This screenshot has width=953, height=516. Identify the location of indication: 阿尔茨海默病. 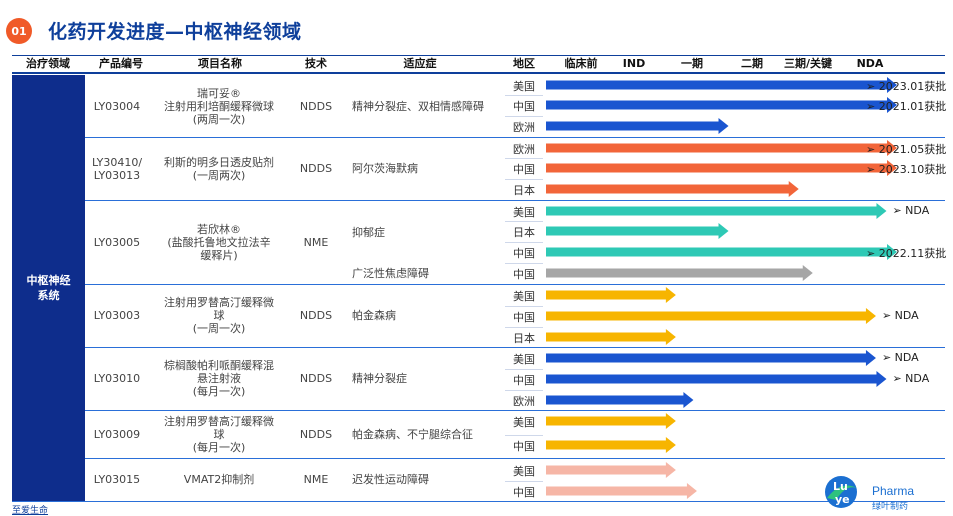
(385, 168).